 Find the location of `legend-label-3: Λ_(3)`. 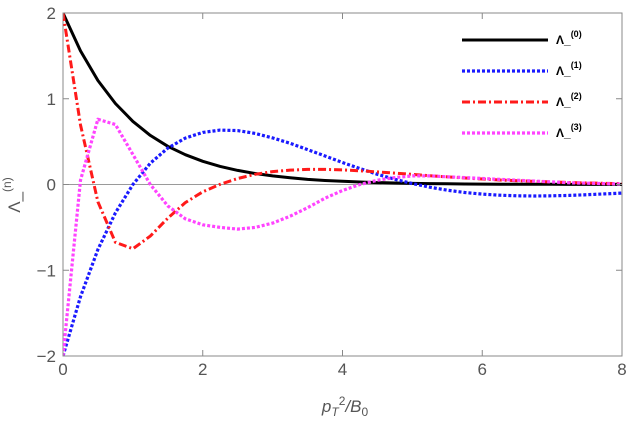

legend-label-3: Λ_(3) is located at coordinates (569, 131).